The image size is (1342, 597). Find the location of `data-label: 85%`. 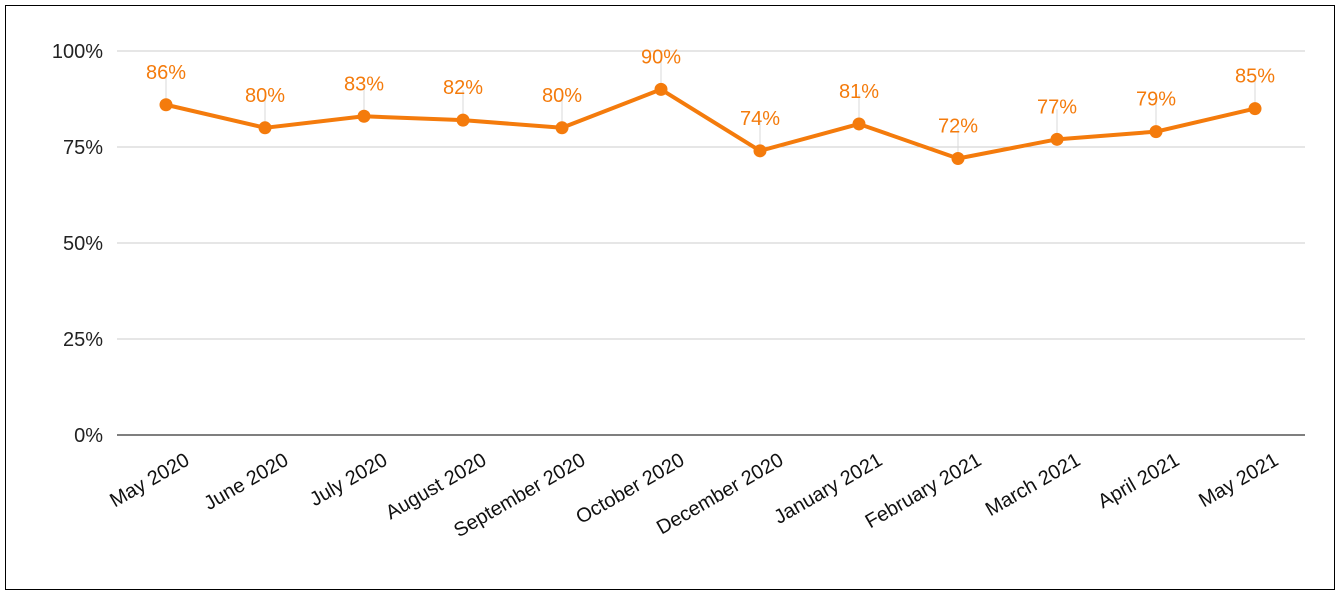

data-label: 85% is located at coordinates (1255, 77).